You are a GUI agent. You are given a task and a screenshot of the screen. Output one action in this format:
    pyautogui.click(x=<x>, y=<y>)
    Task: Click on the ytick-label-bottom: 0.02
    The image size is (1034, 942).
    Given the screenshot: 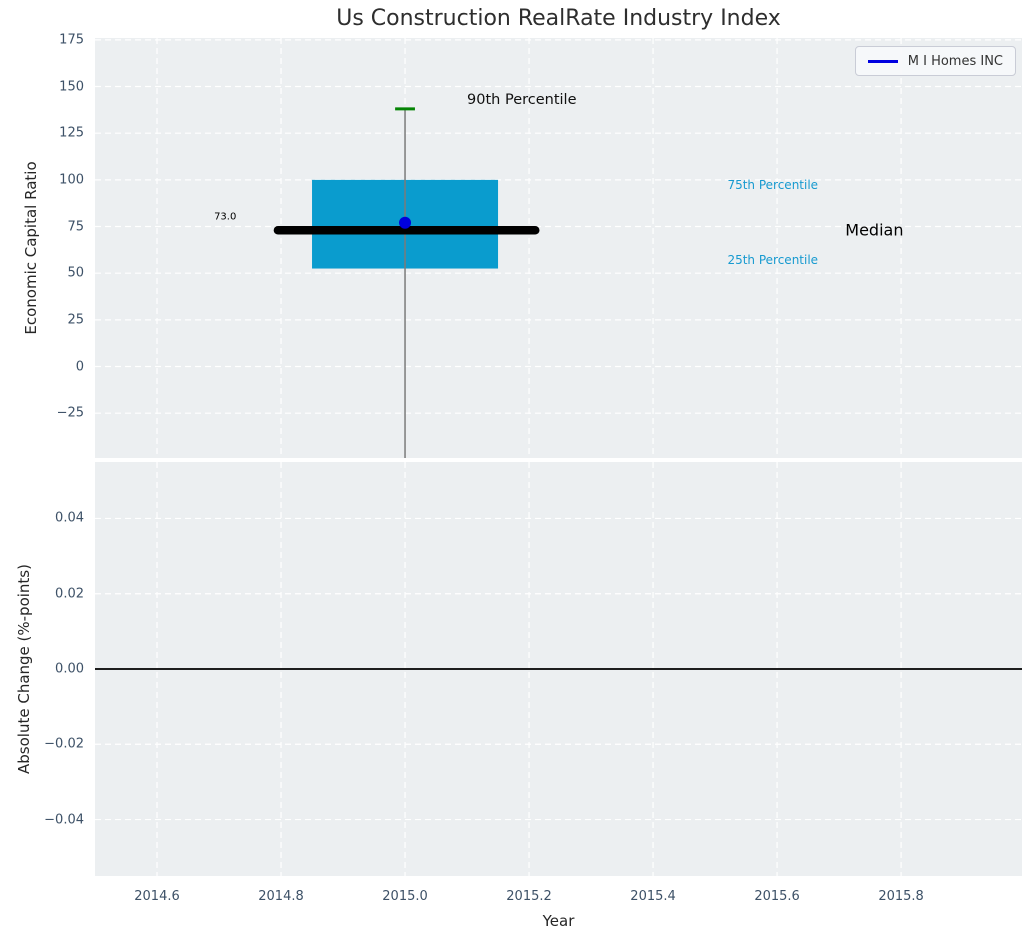 What is the action you would take?
    pyautogui.click(x=69, y=594)
    